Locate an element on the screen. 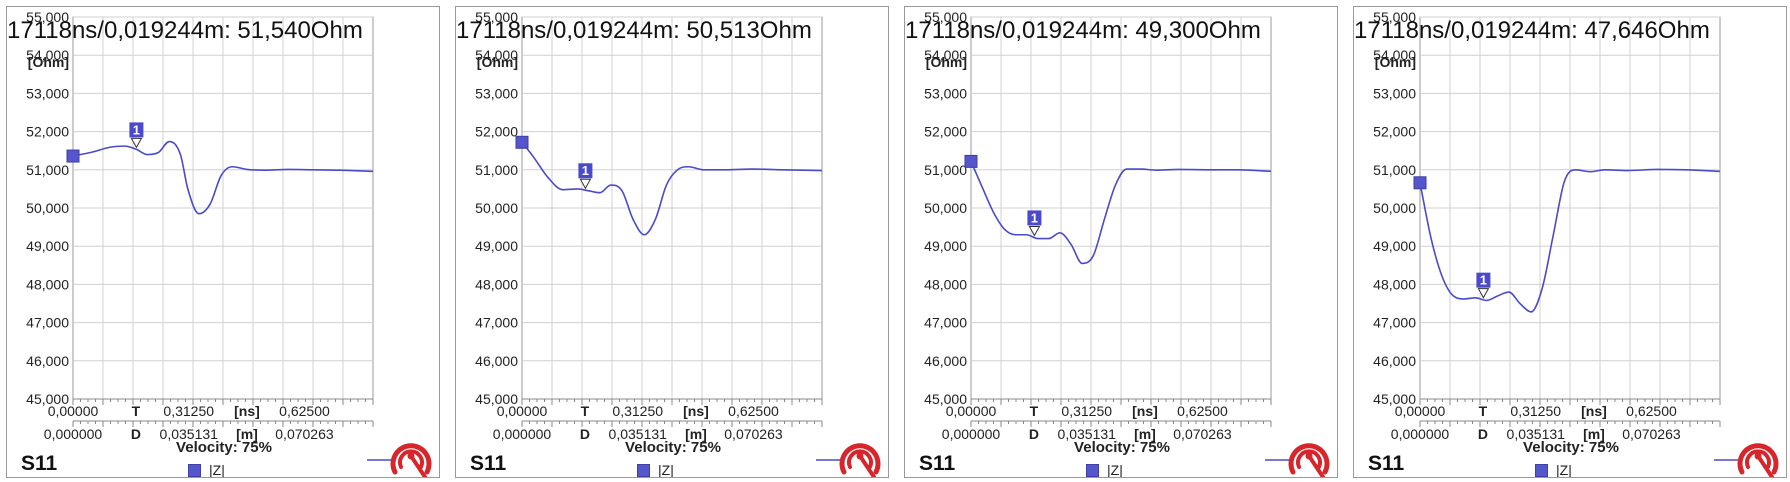 This screenshot has width=1790, height=482. x-tick-label-m: 0,070263 is located at coordinates (753, 434).